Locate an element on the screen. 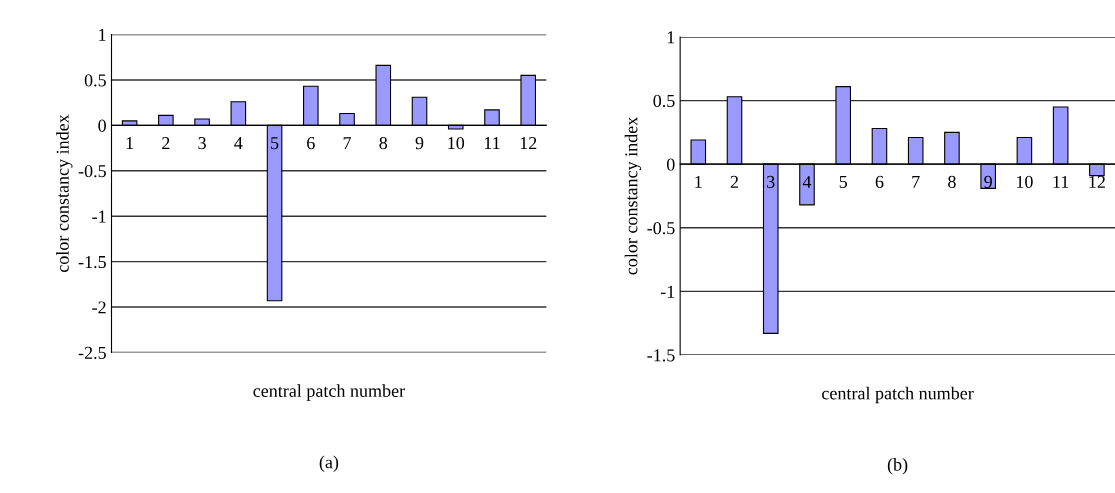 This screenshot has width=1115, height=493. text: (a) is located at coordinates (329, 463).